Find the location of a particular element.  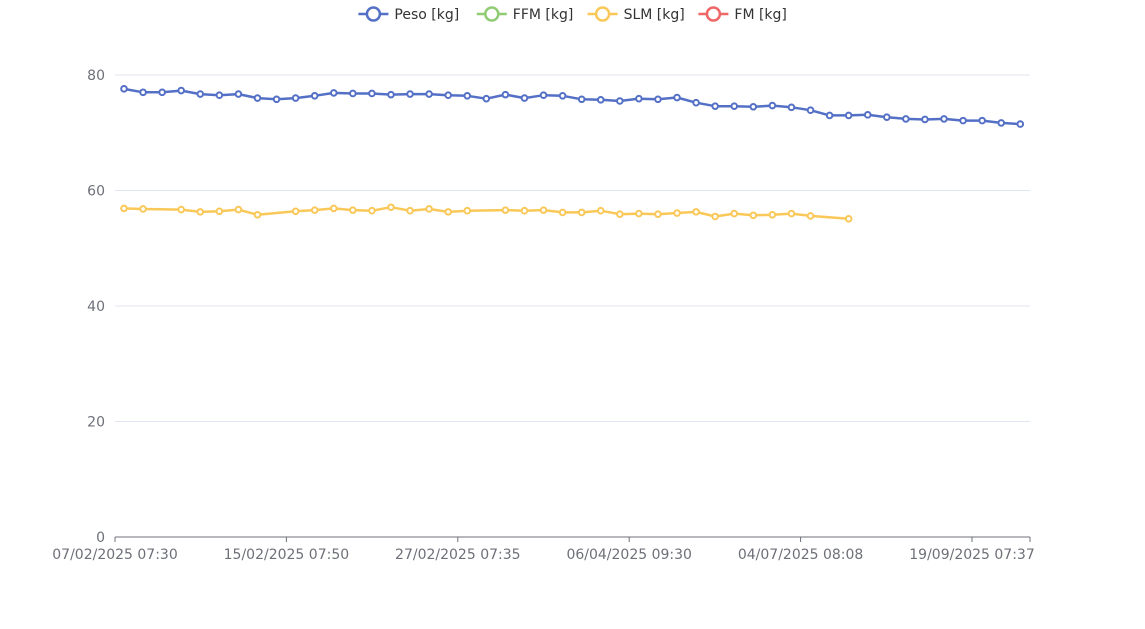

y-tick-label: 40 is located at coordinates (96, 307).